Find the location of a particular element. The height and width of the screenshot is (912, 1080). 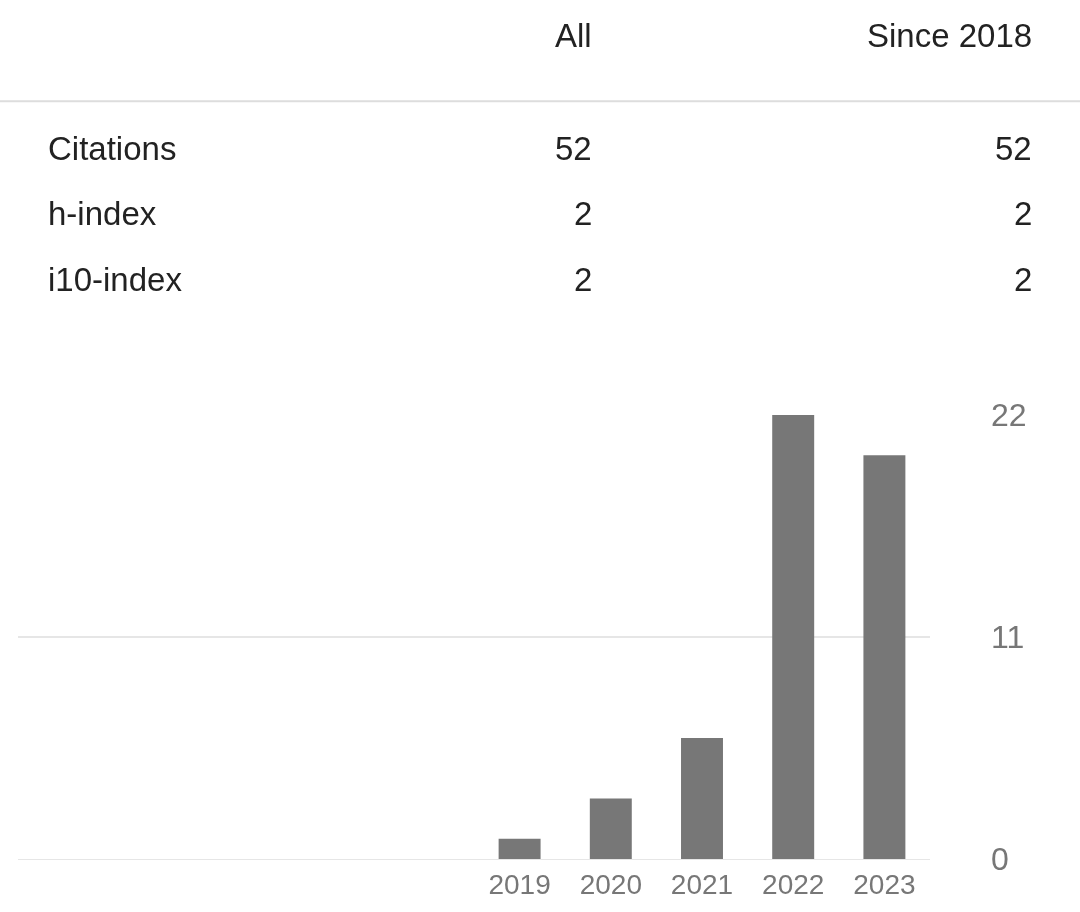

x-tick-label: 2019 is located at coordinates (519, 884).